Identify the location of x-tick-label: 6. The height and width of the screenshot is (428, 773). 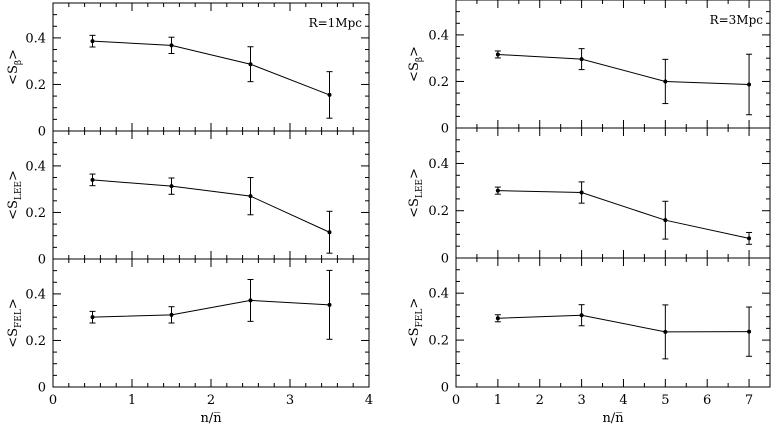
(707, 400).